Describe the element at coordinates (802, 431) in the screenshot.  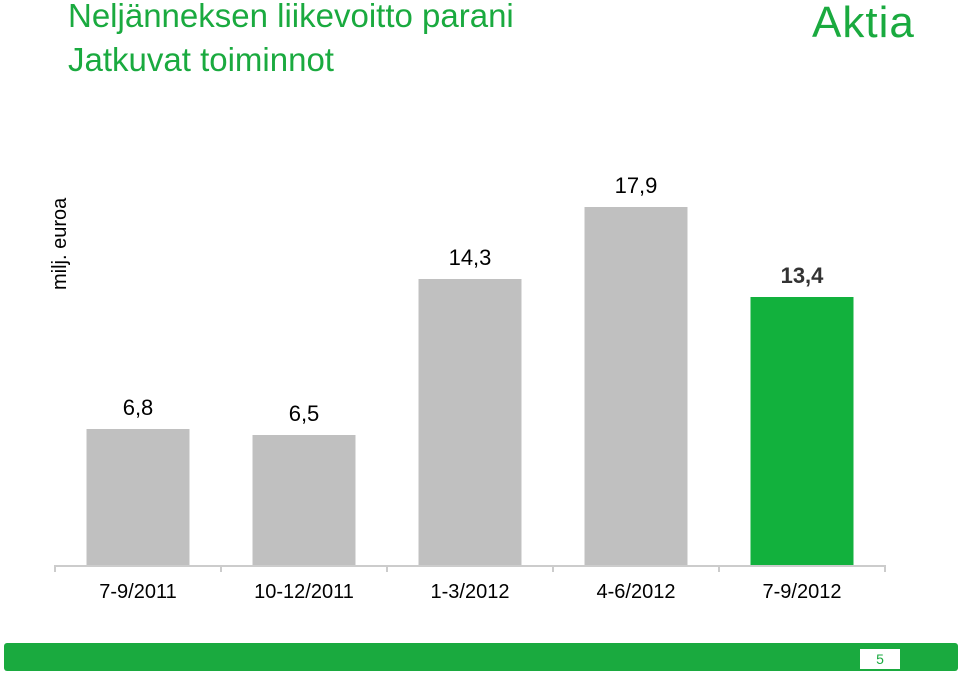
I see `bar-7-9/2012` at that location.